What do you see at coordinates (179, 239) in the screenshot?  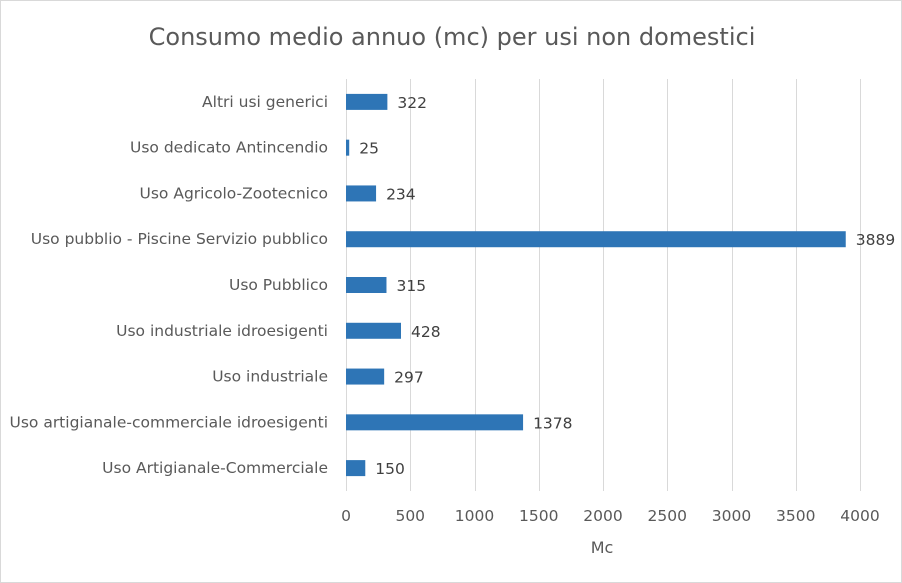 I see `category-label: Uso pubblio - Piscine Servizio pubblico` at bounding box center [179, 239].